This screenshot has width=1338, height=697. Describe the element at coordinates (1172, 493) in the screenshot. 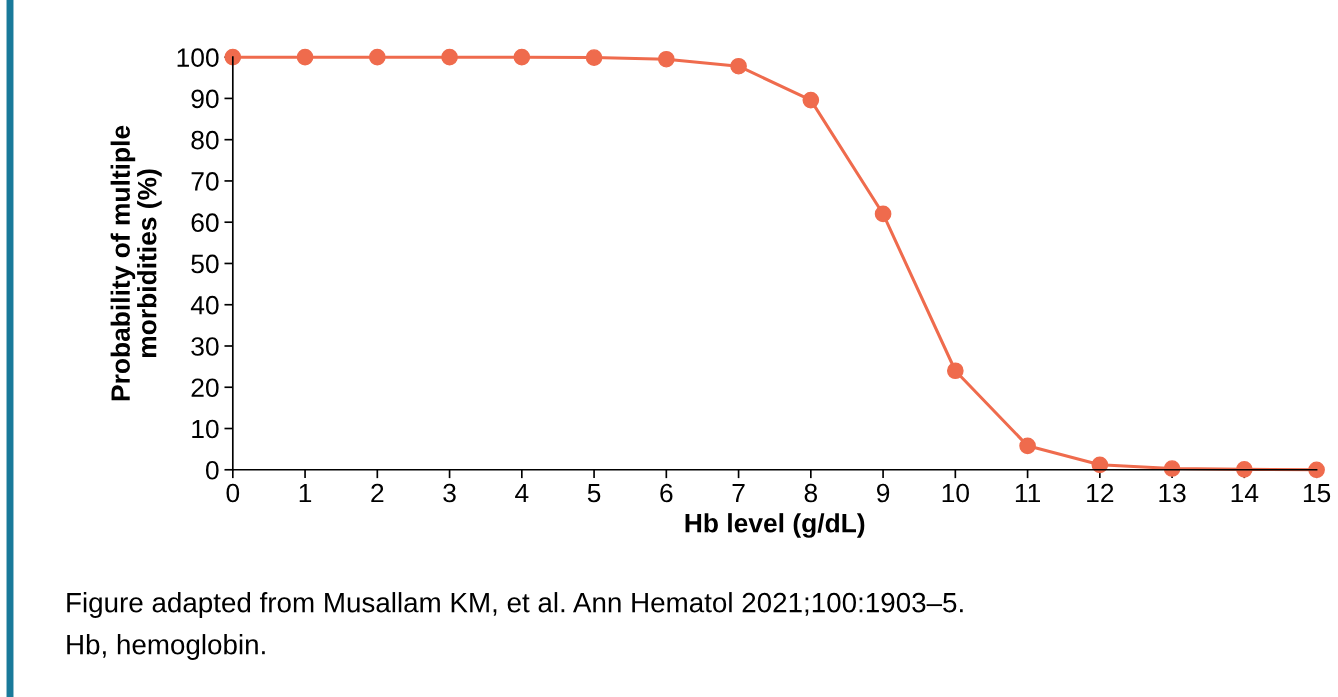

I see `x-tick-label: 13` at that location.